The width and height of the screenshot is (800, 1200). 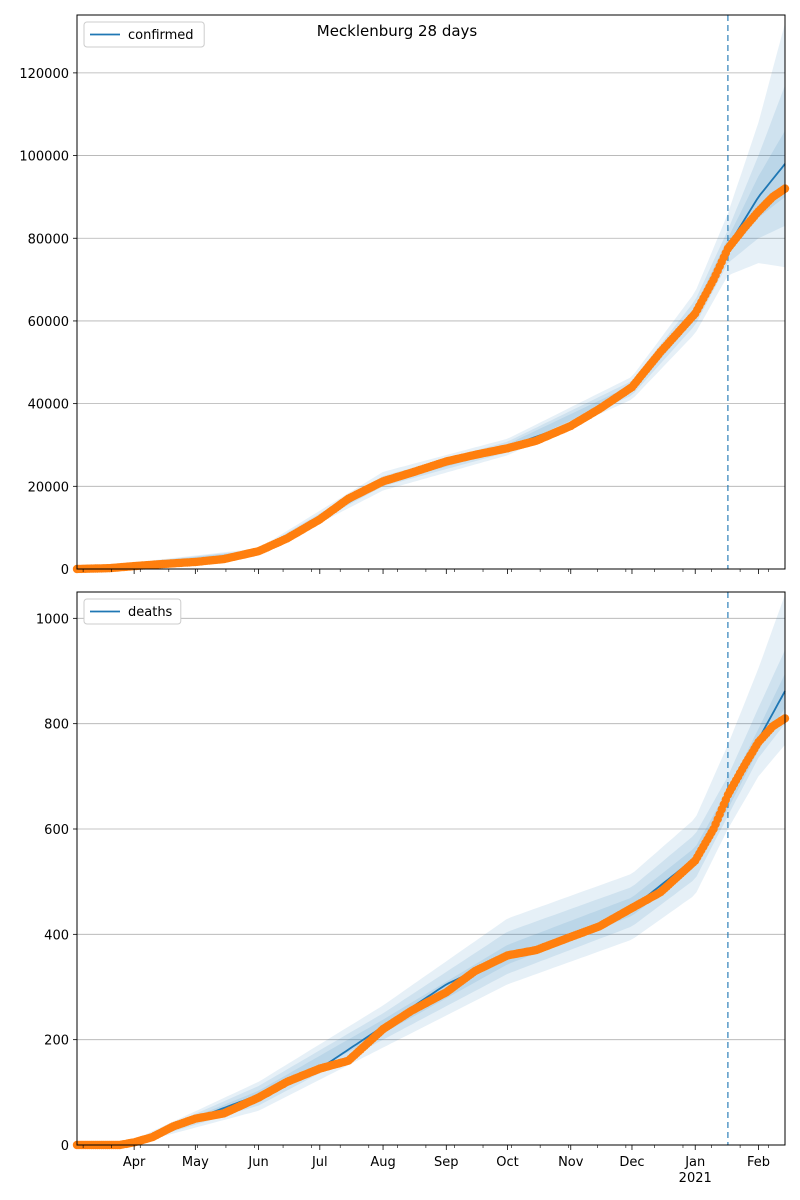 I want to click on legend-label: deaths, so click(x=150, y=612).